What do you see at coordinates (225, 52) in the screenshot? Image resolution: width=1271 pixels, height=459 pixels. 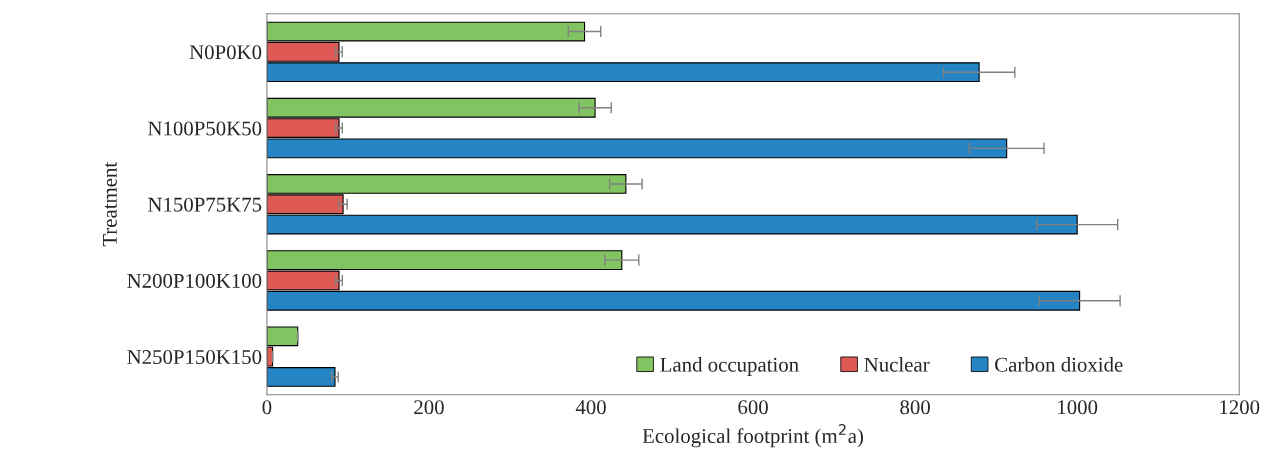 I see `y-tick-label: N0P0K0` at bounding box center [225, 52].